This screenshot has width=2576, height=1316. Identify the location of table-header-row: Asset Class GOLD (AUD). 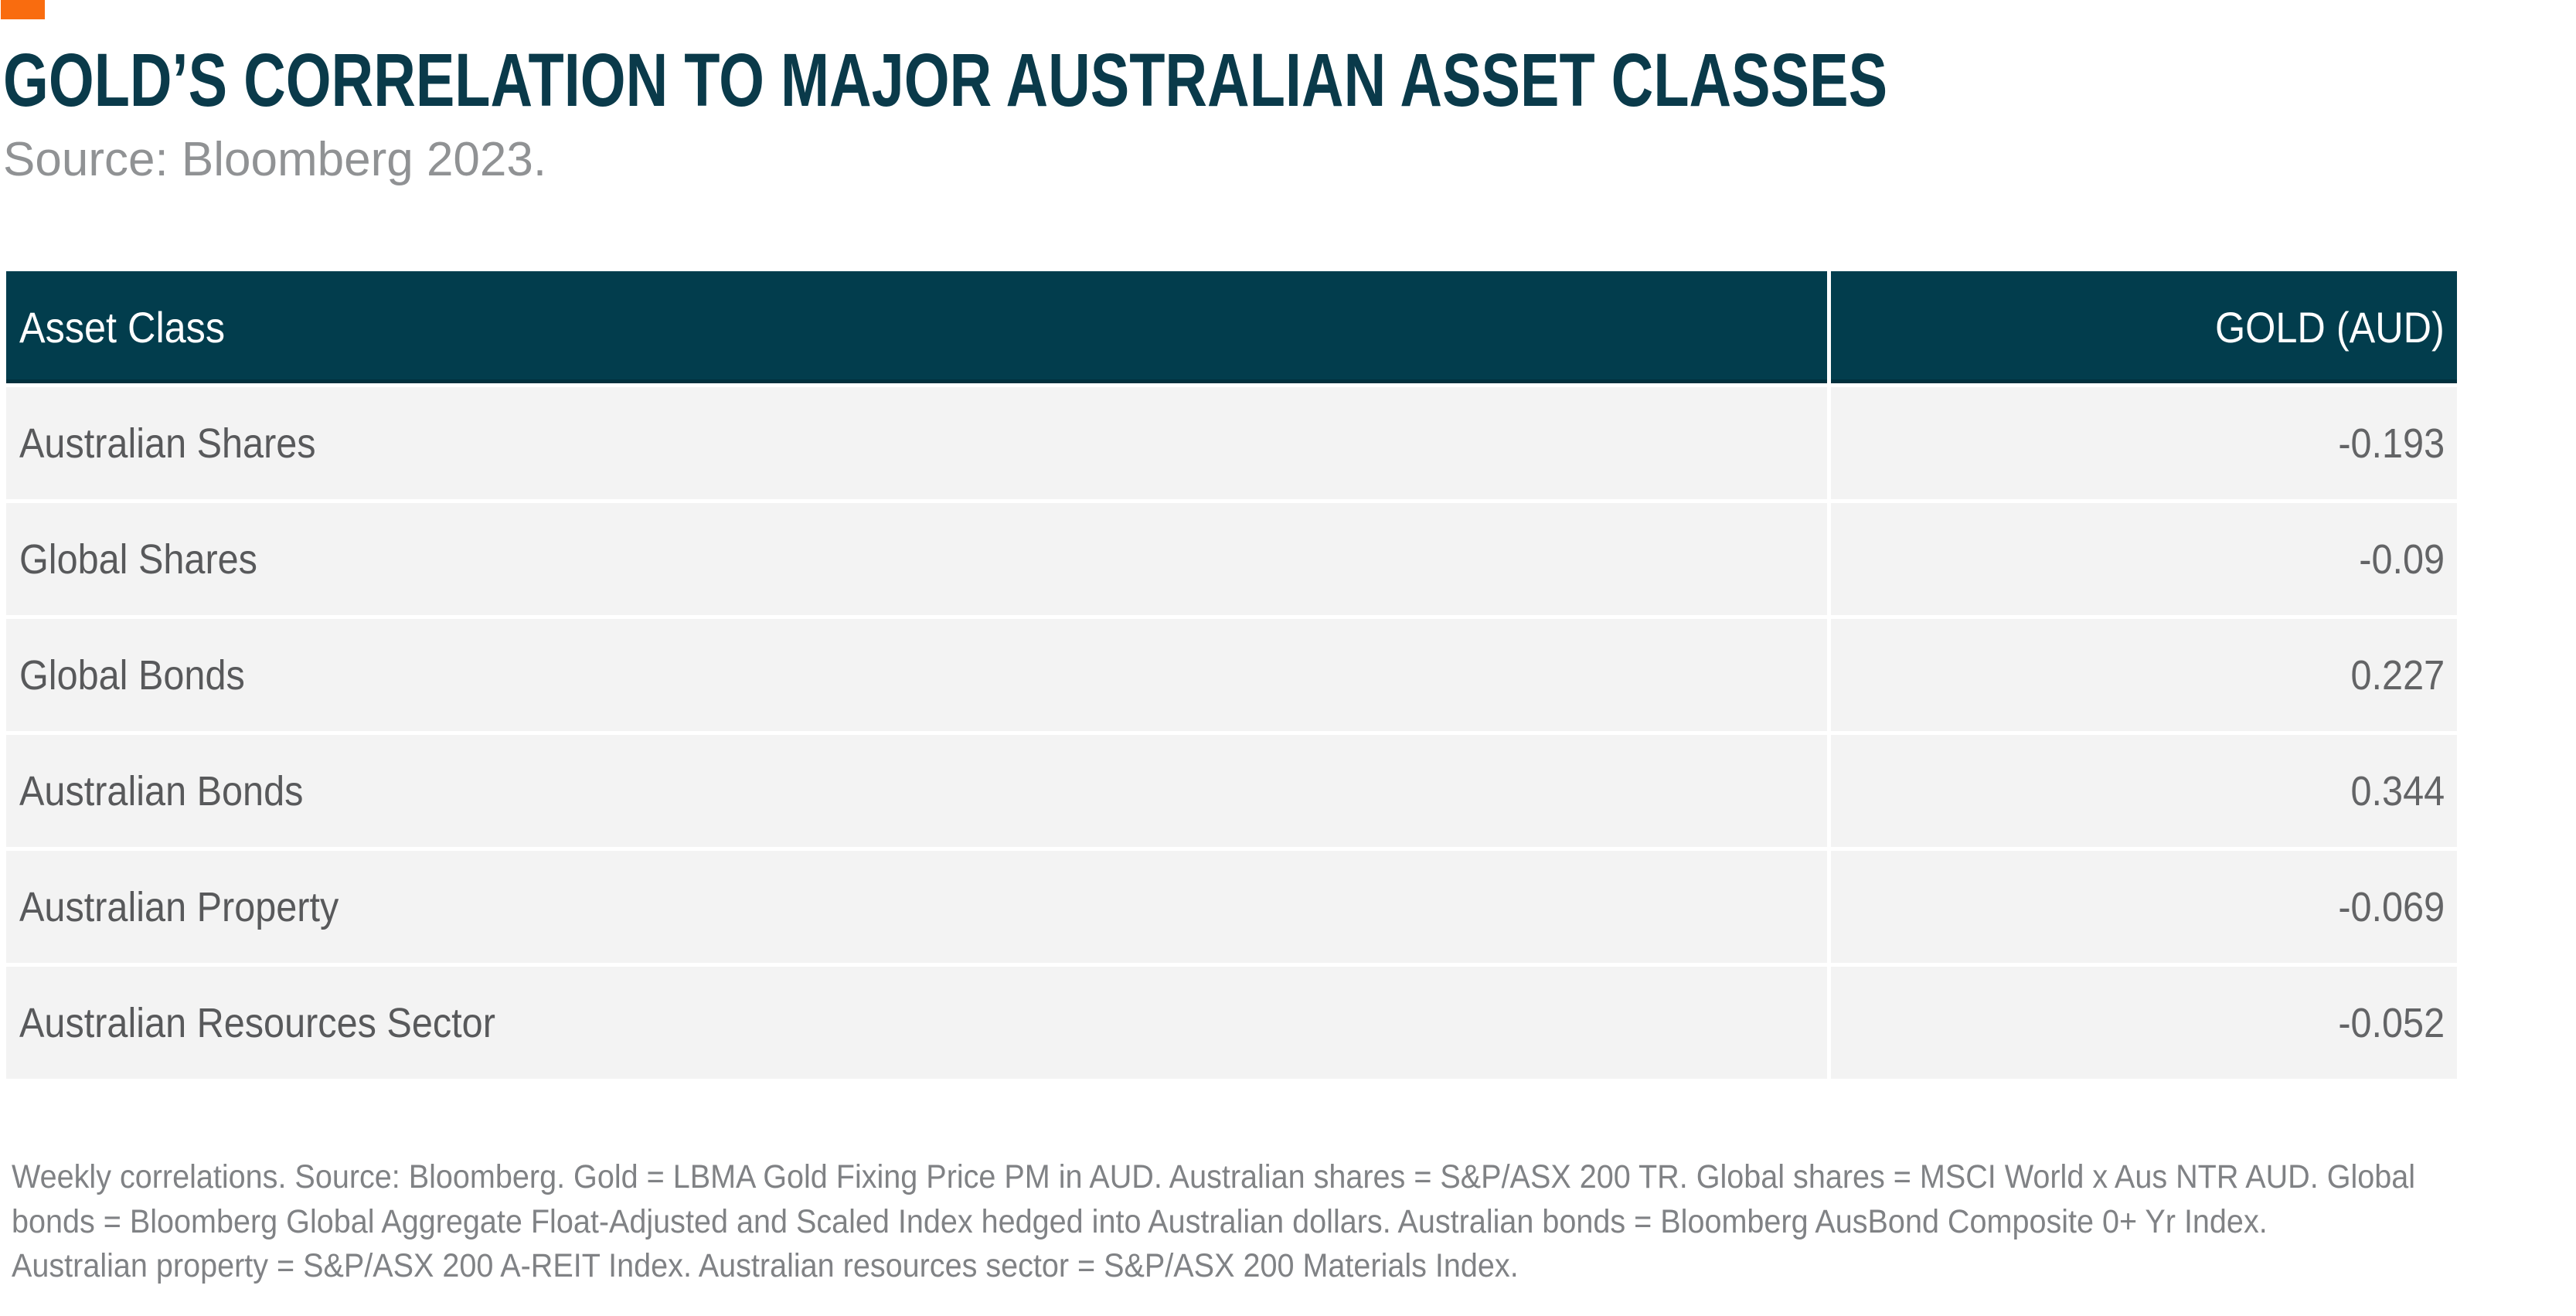
(1231, 327).